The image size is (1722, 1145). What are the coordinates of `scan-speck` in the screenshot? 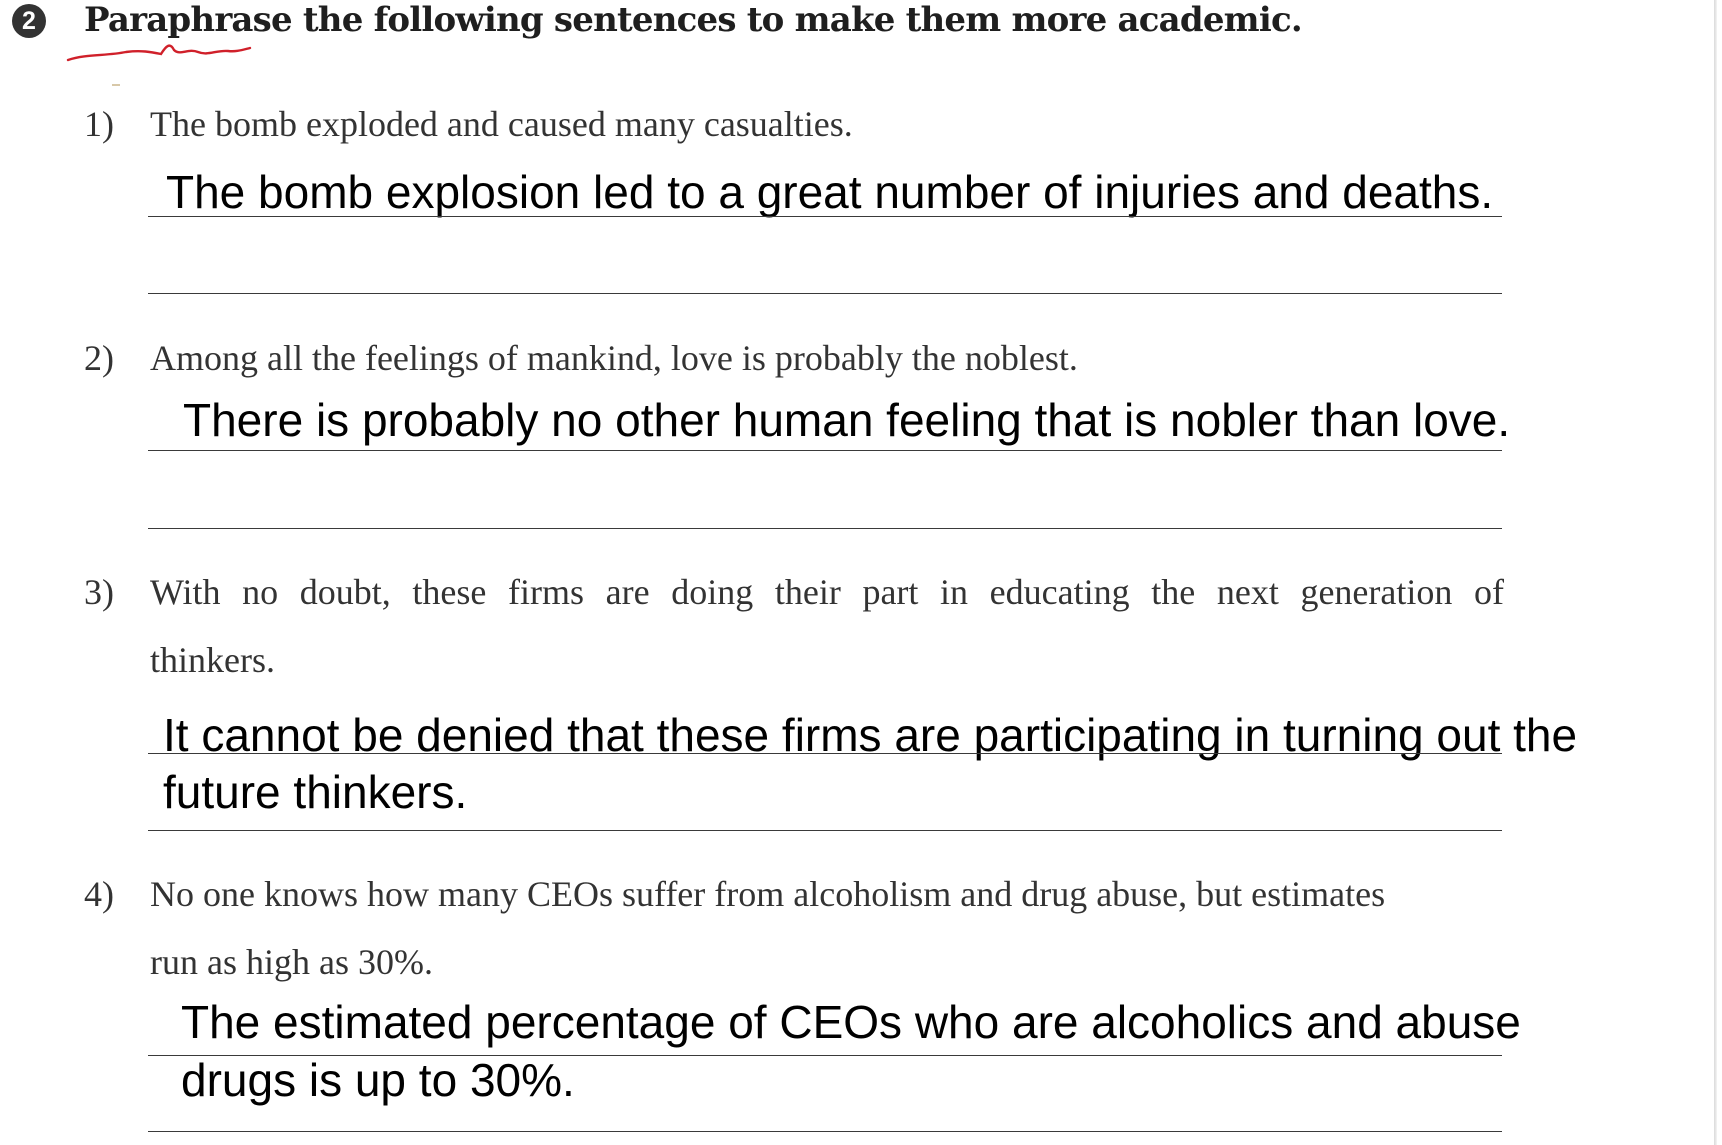 It's located at (116, 85).